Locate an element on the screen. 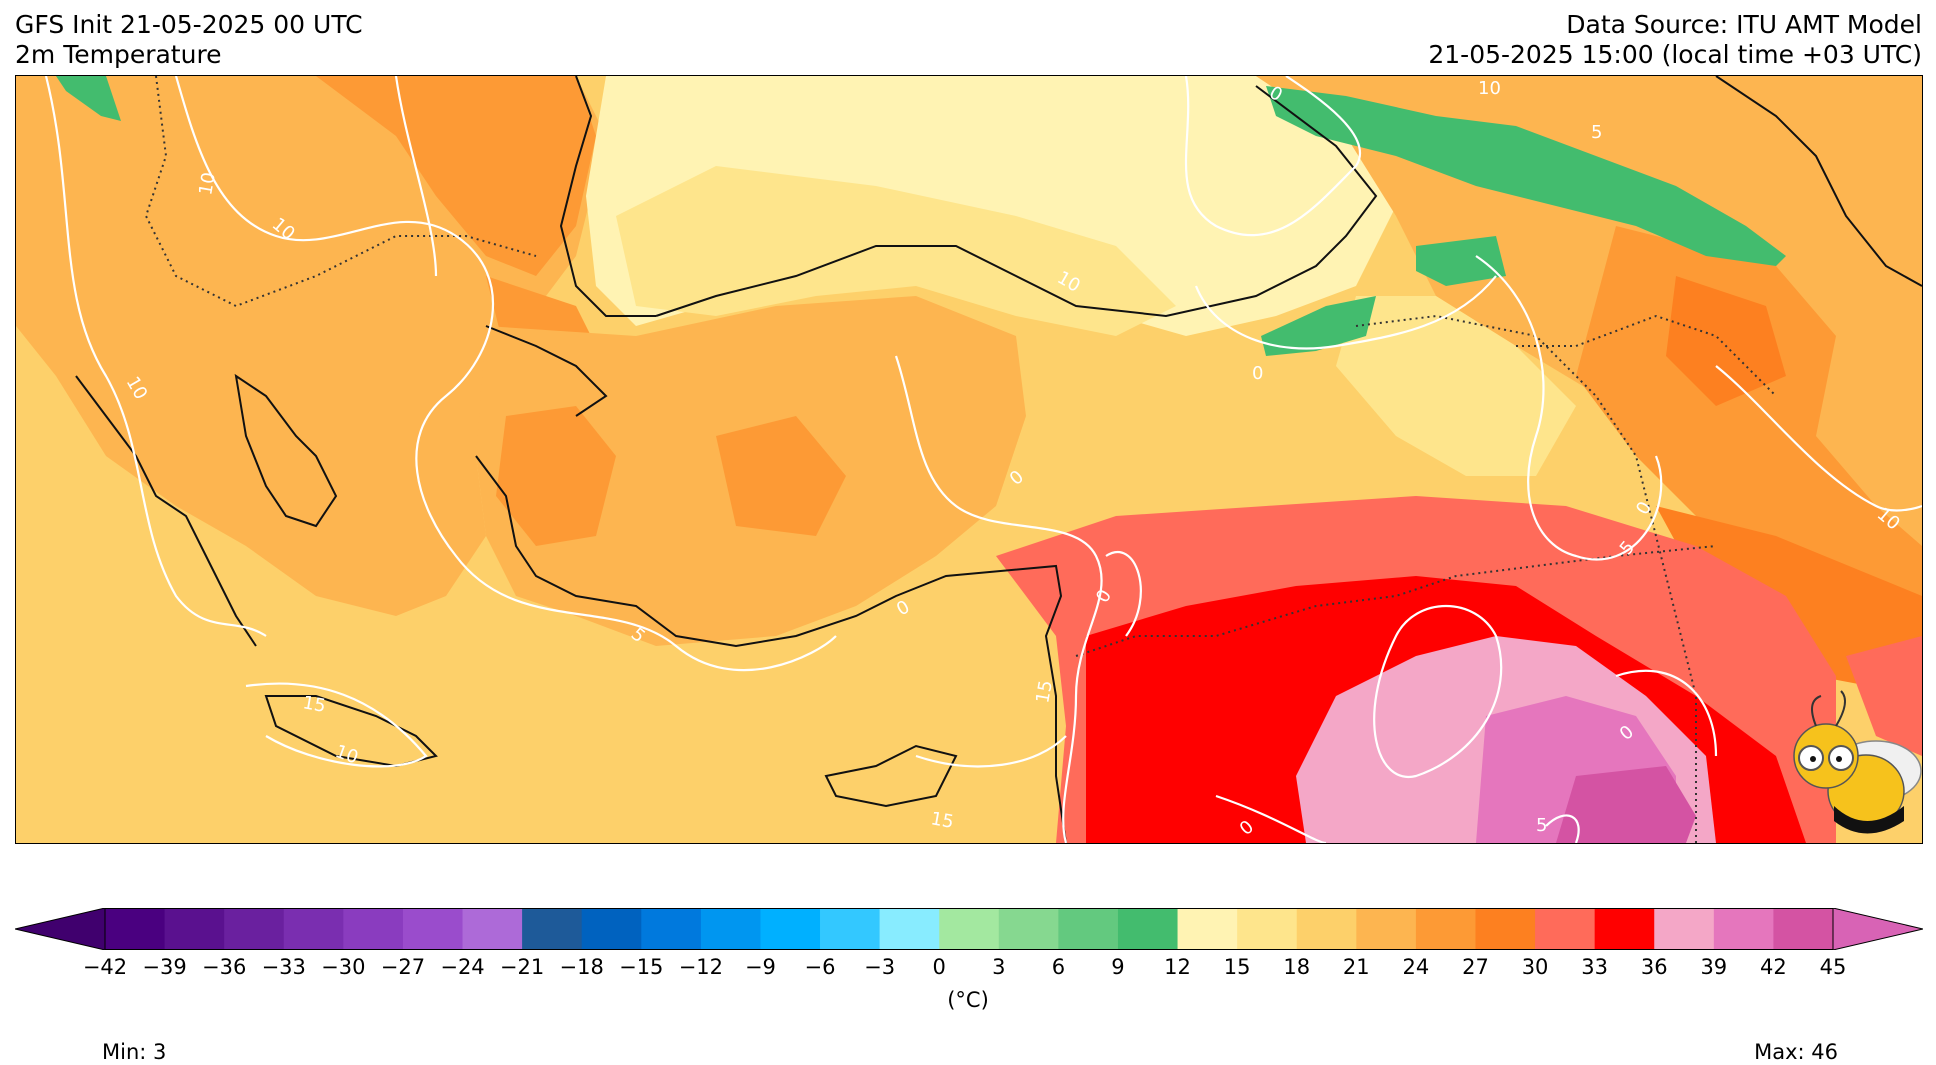  data-source-title: Data Source: ITU AMT Model is located at coordinates (1744, 24).